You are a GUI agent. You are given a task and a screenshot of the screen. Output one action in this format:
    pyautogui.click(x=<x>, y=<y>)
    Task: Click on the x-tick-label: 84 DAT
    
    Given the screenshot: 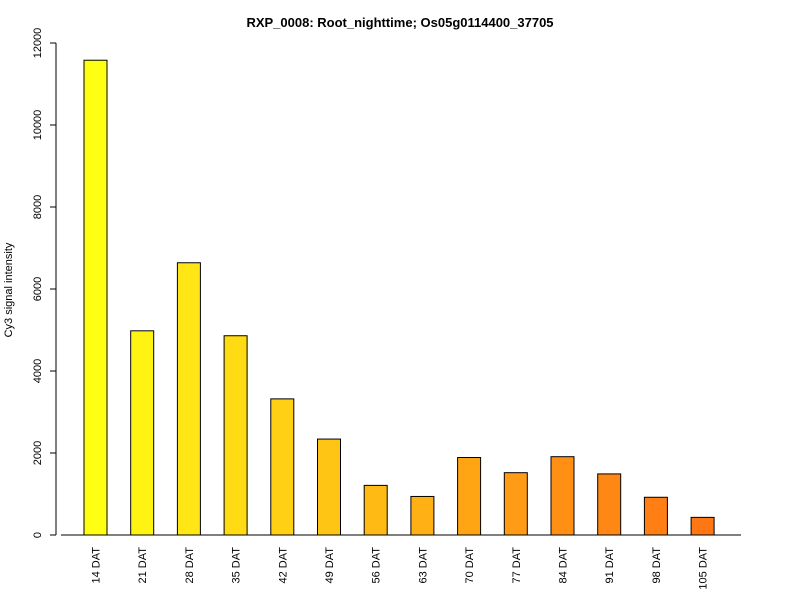 What is the action you would take?
    pyautogui.click(x=564, y=565)
    